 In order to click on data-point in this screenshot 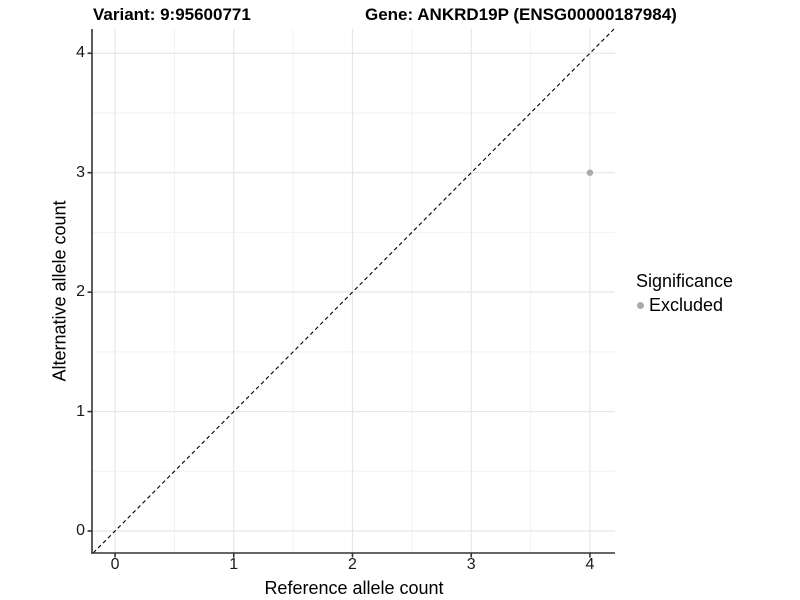, I will do `click(590, 172)`.